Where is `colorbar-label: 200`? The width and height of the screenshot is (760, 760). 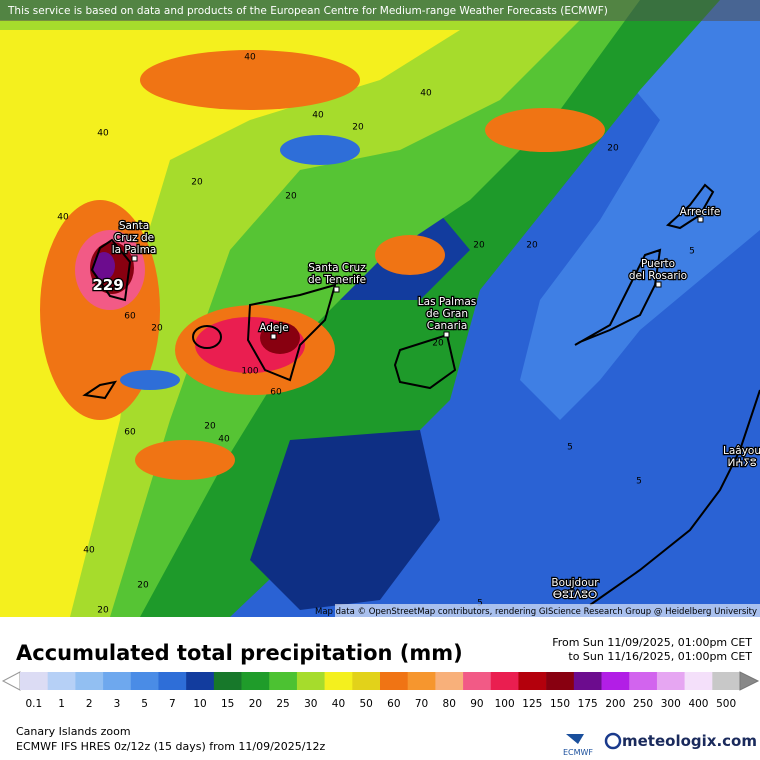
colorbar-label: 200 is located at coordinates (615, 704).